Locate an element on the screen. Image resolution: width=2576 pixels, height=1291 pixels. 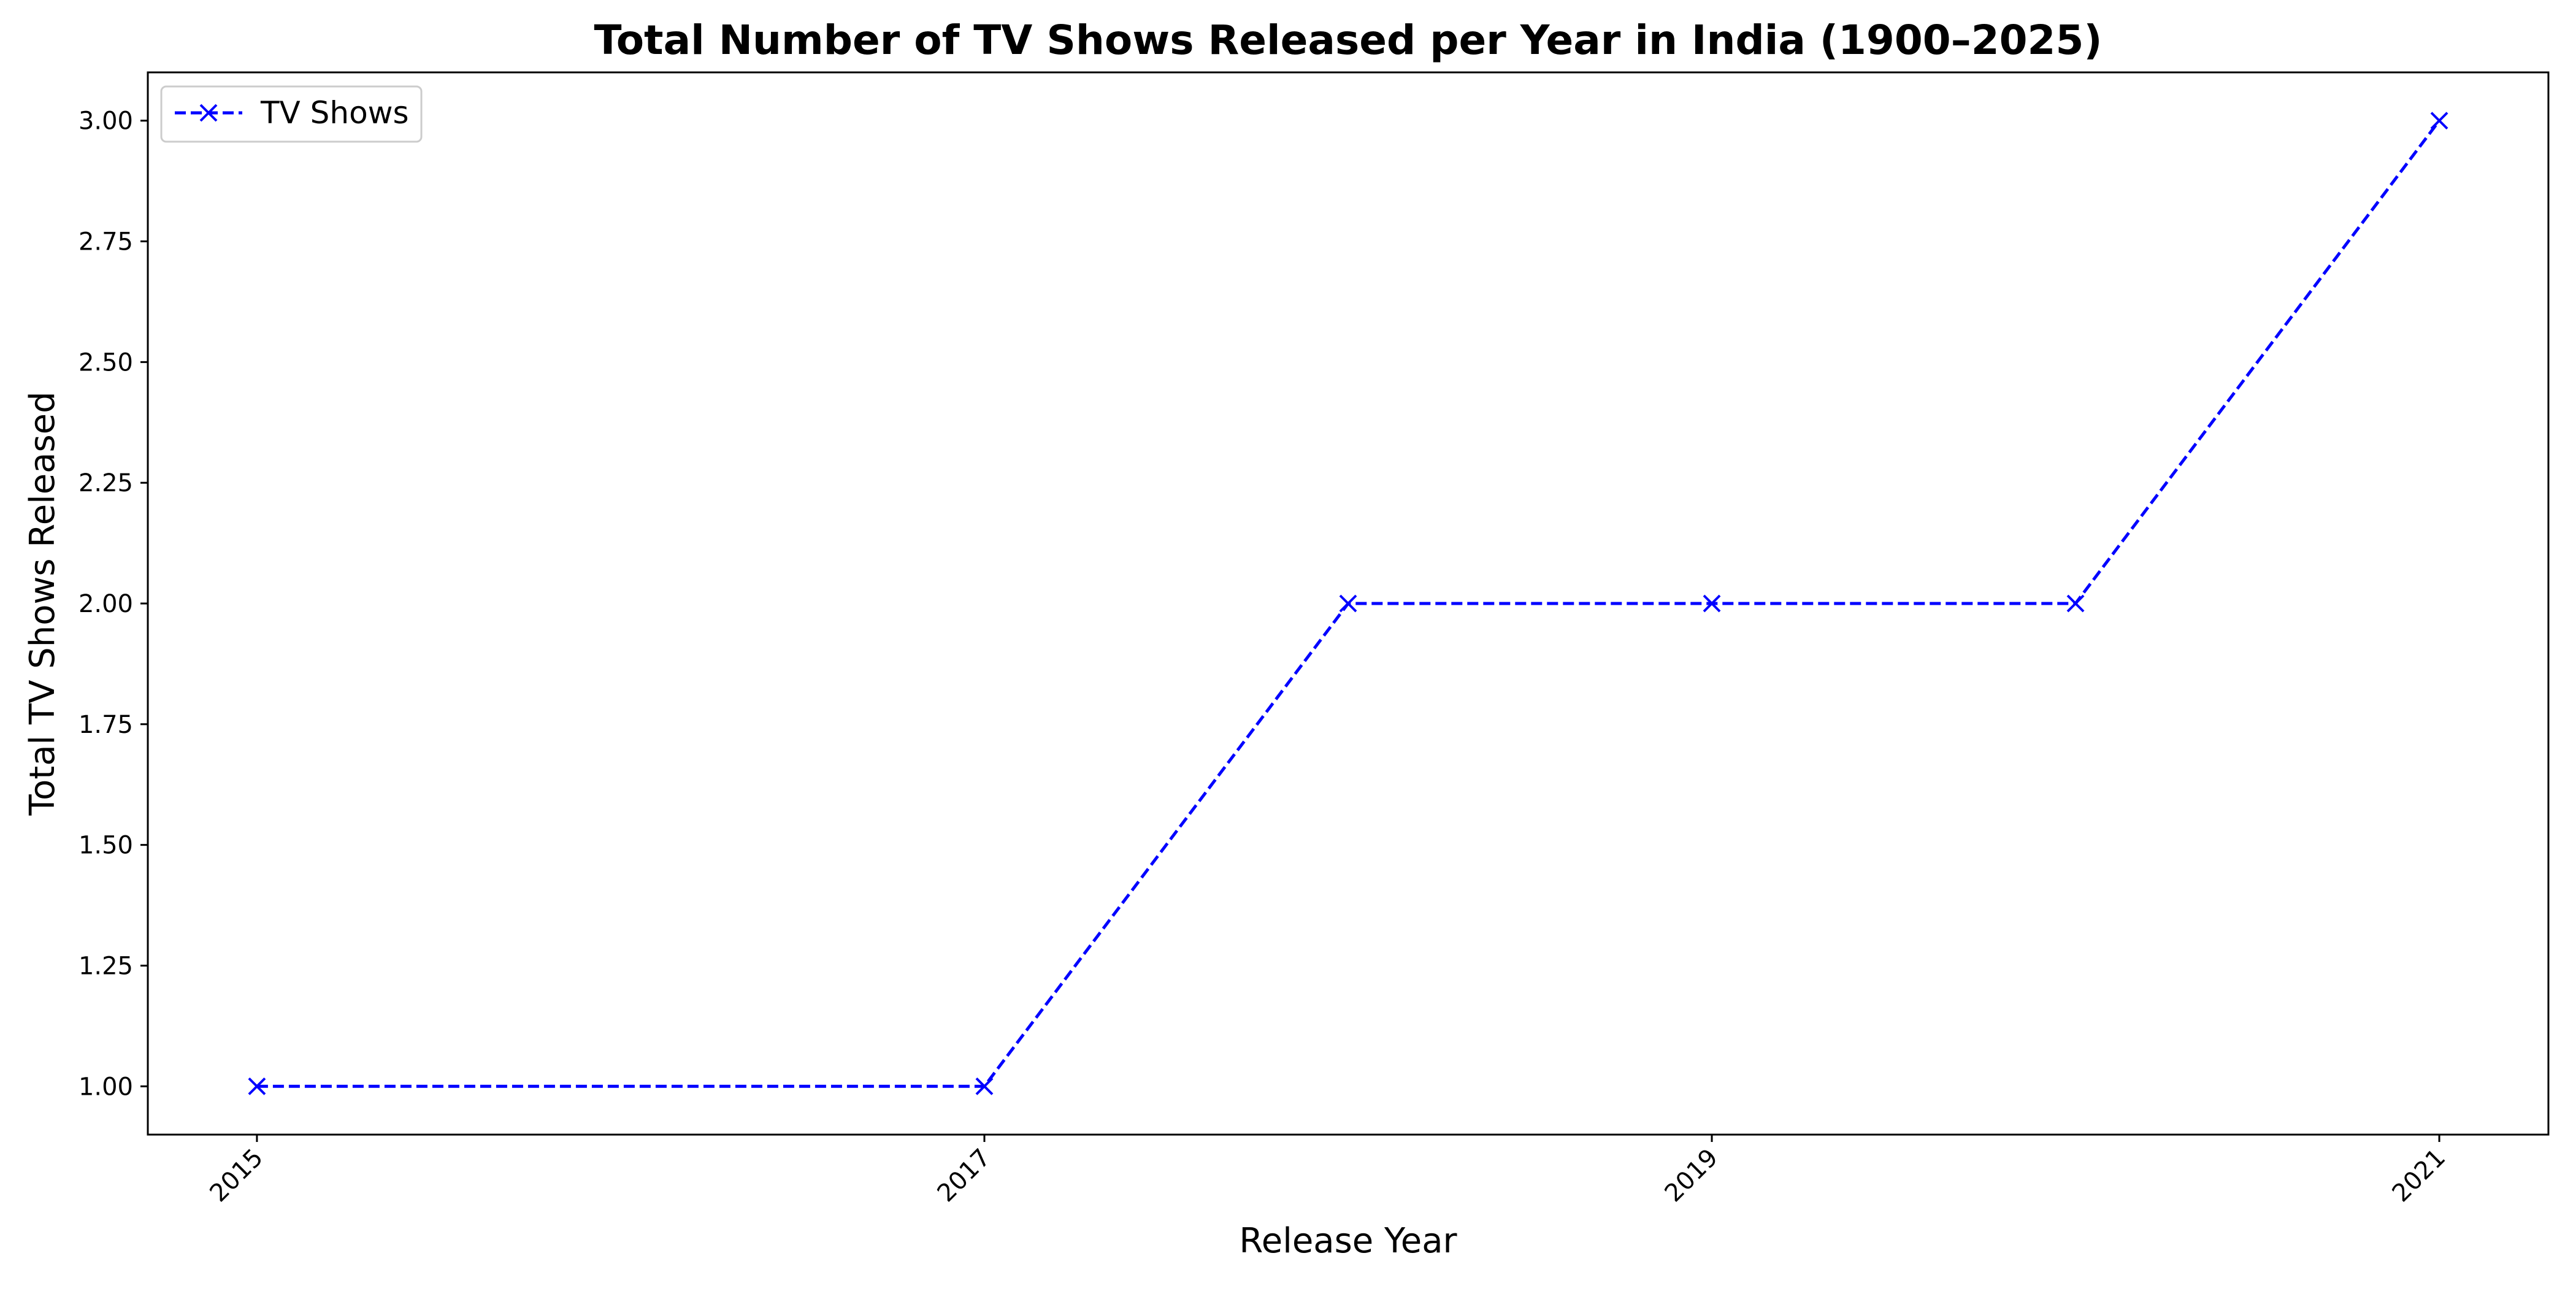
y-tick-label: 2.25 is located at coordinates (106, 483).